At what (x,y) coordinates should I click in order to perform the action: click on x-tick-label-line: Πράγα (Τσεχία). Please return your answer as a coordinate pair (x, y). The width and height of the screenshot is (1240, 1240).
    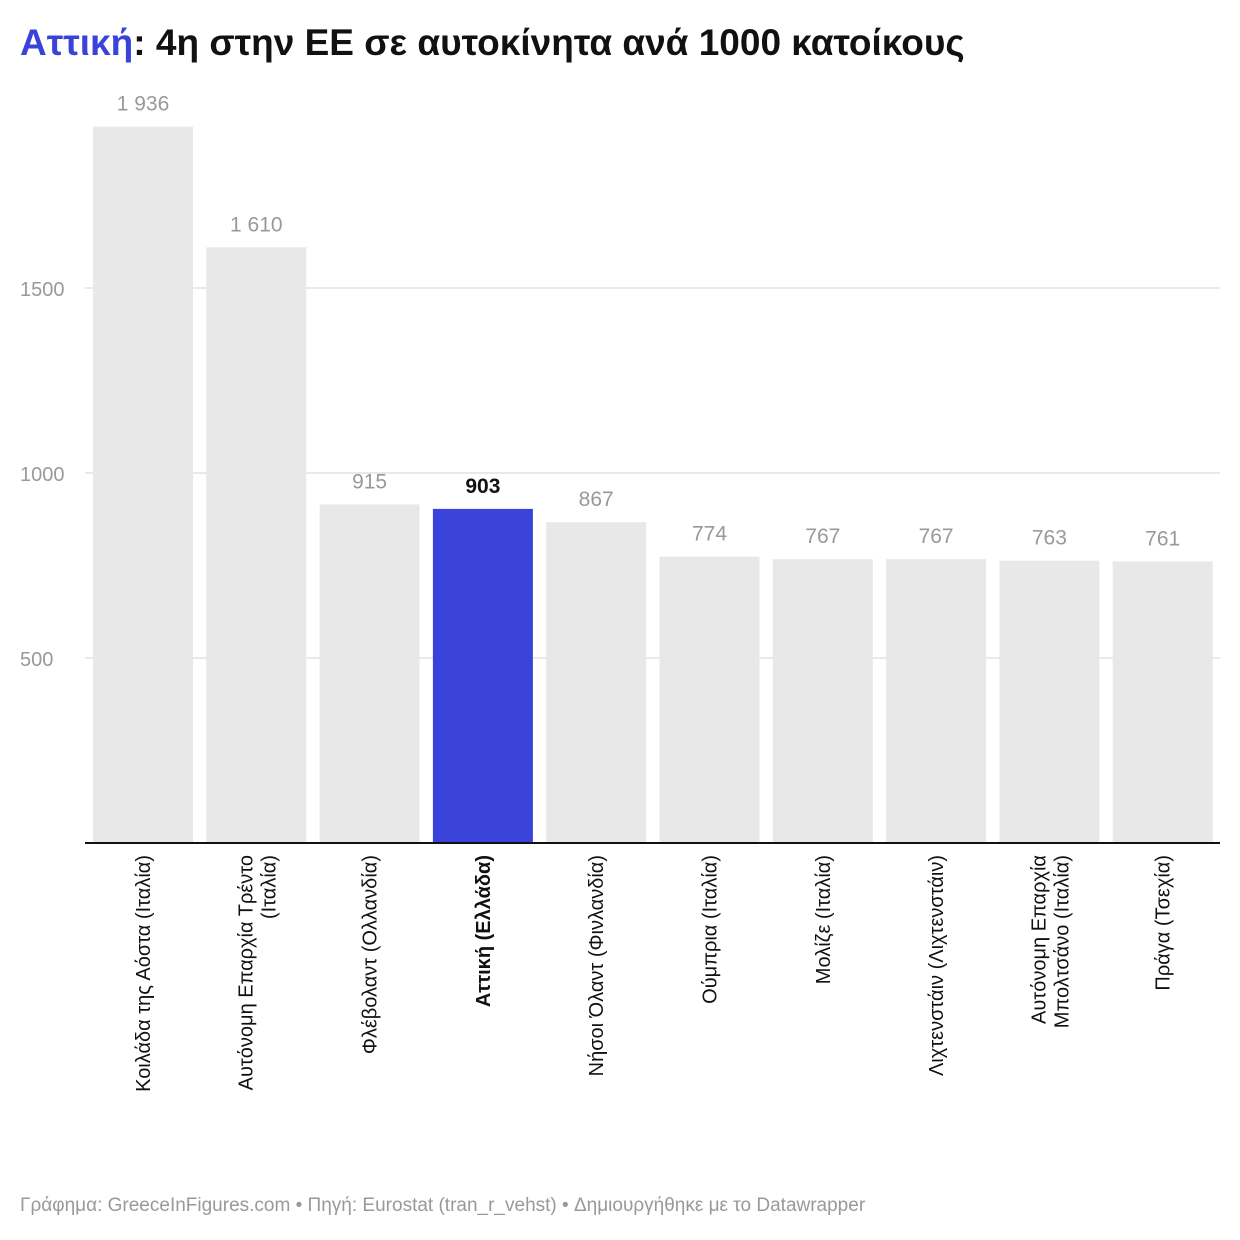
    Looking at the image, I should click on (1164, 923).